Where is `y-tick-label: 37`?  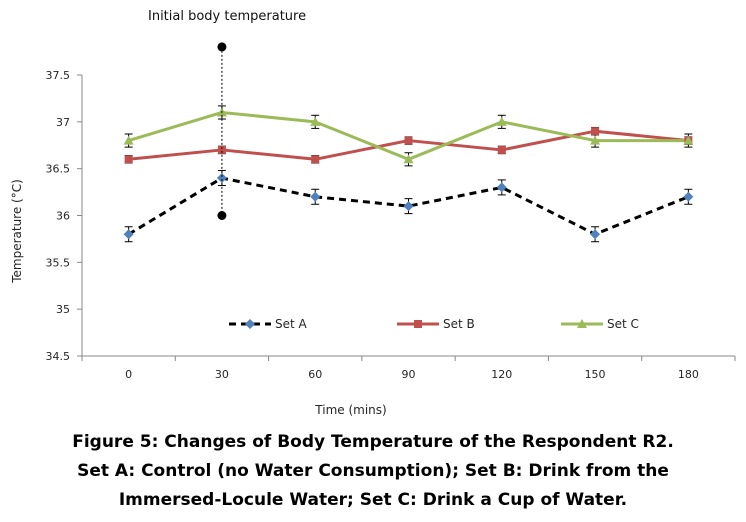
y-tick-label: 37 is located at coordinates (63, 122).